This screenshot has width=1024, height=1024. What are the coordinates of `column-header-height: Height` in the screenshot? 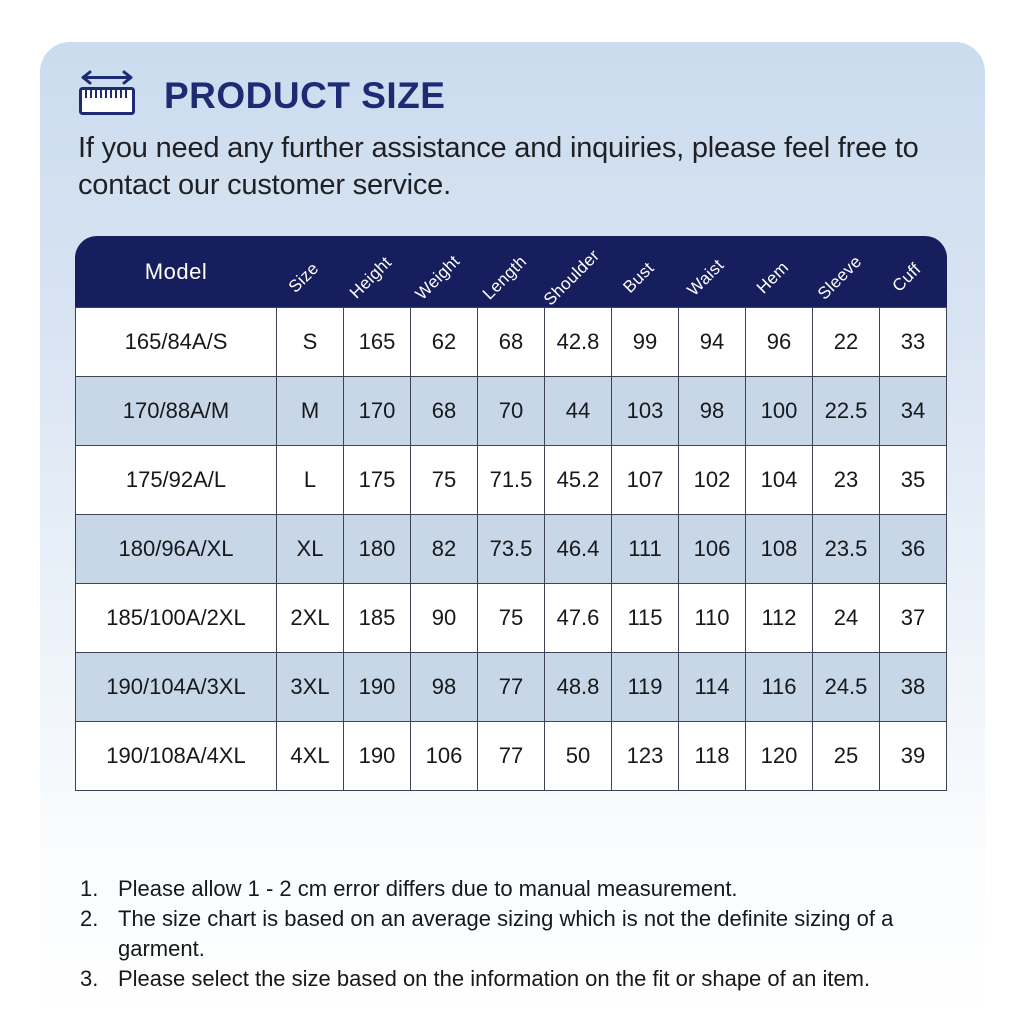 It's located at (377, 271).